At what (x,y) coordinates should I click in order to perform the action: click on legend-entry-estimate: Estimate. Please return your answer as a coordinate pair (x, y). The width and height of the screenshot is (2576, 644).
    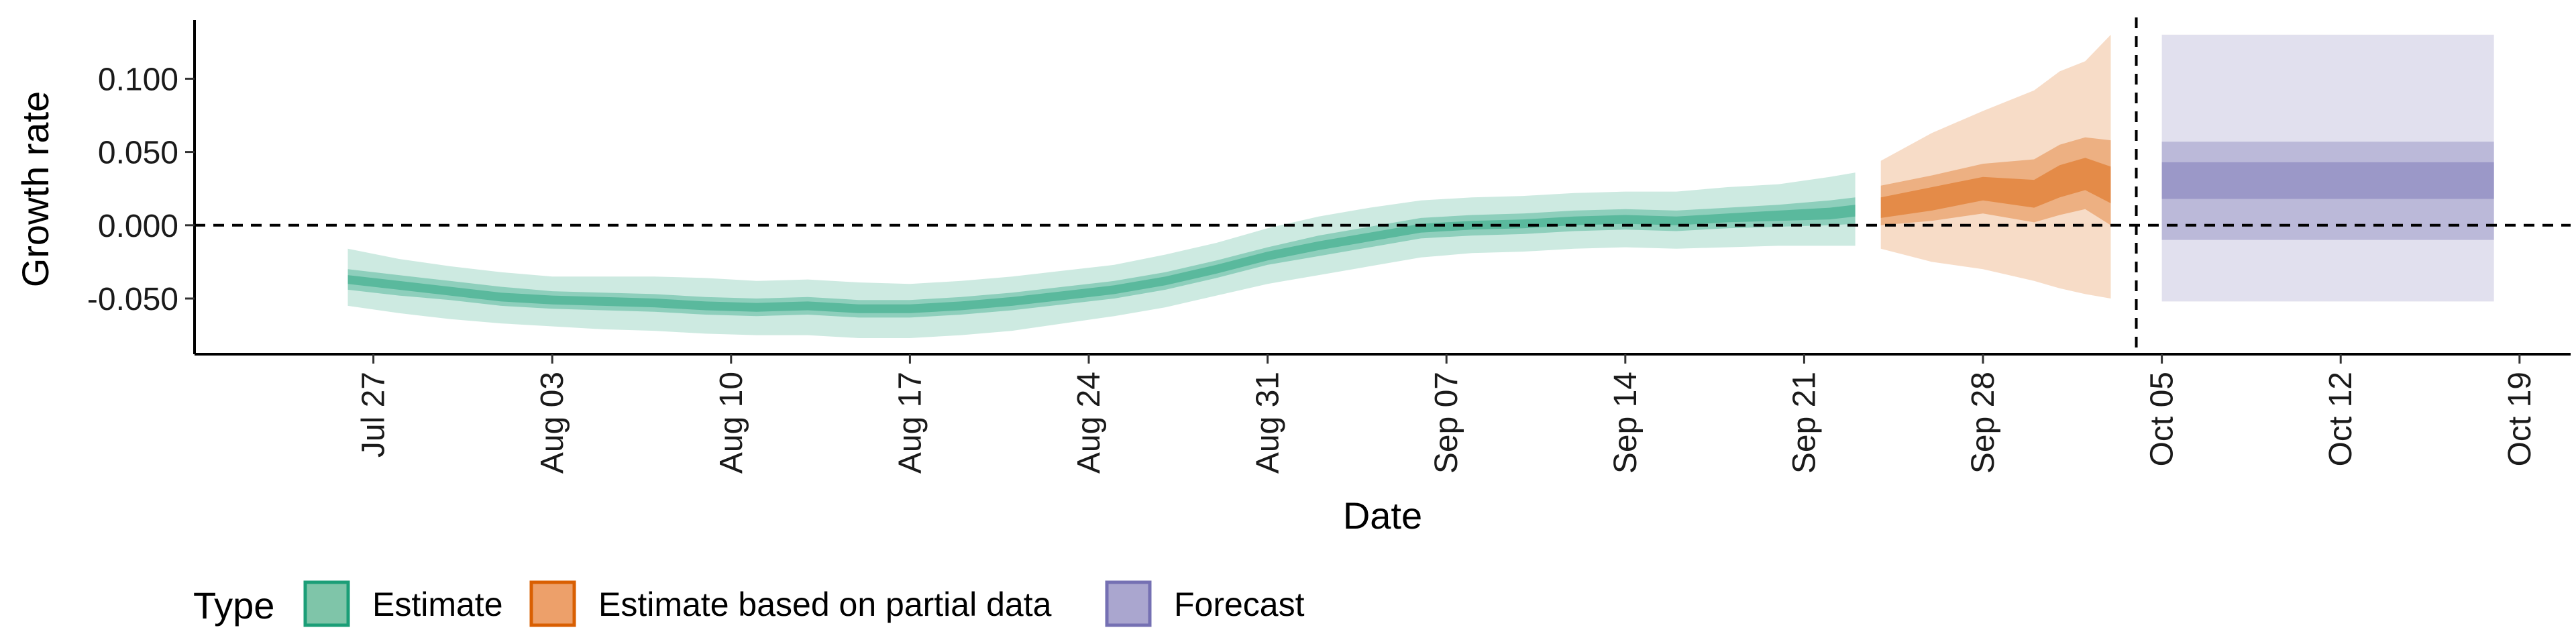
    Looking at the image, I should click on (403, 603).